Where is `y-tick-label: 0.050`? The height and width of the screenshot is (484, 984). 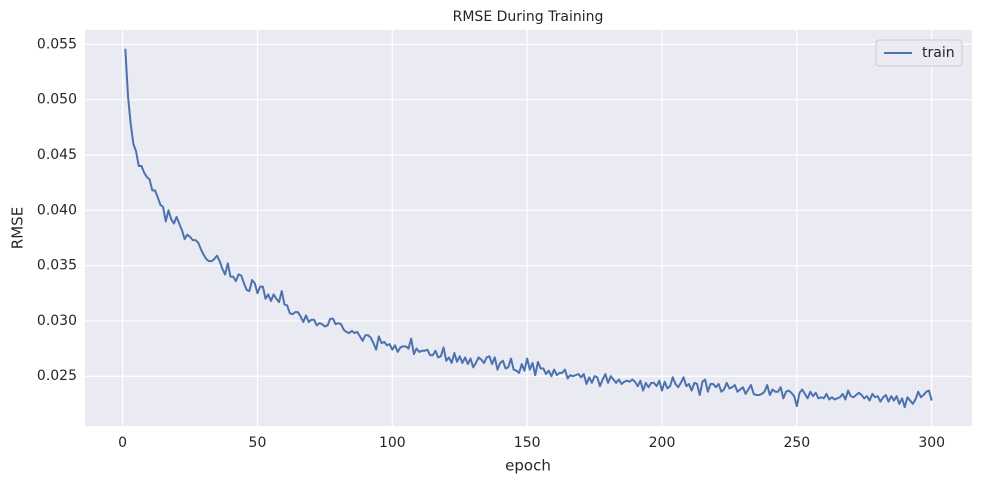
y-tick-label: 0.050 is located at coordinates (57, 100).